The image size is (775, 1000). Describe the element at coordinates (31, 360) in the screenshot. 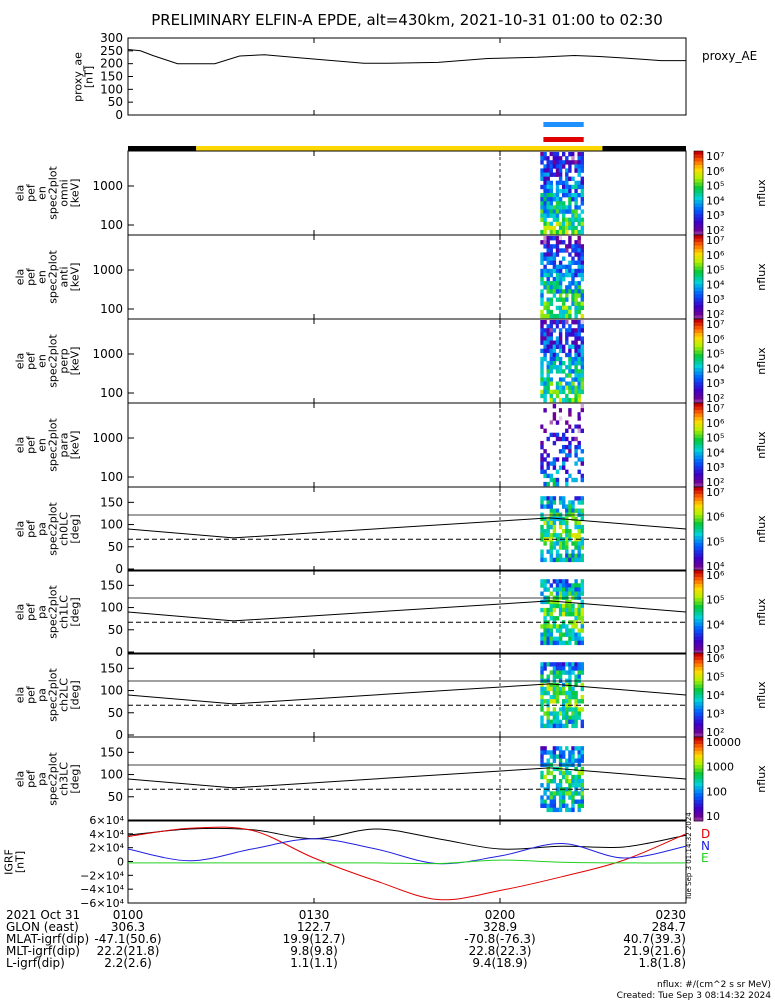

I see `spectrogram-energy-perp-ylabel-line: pef` at that location.